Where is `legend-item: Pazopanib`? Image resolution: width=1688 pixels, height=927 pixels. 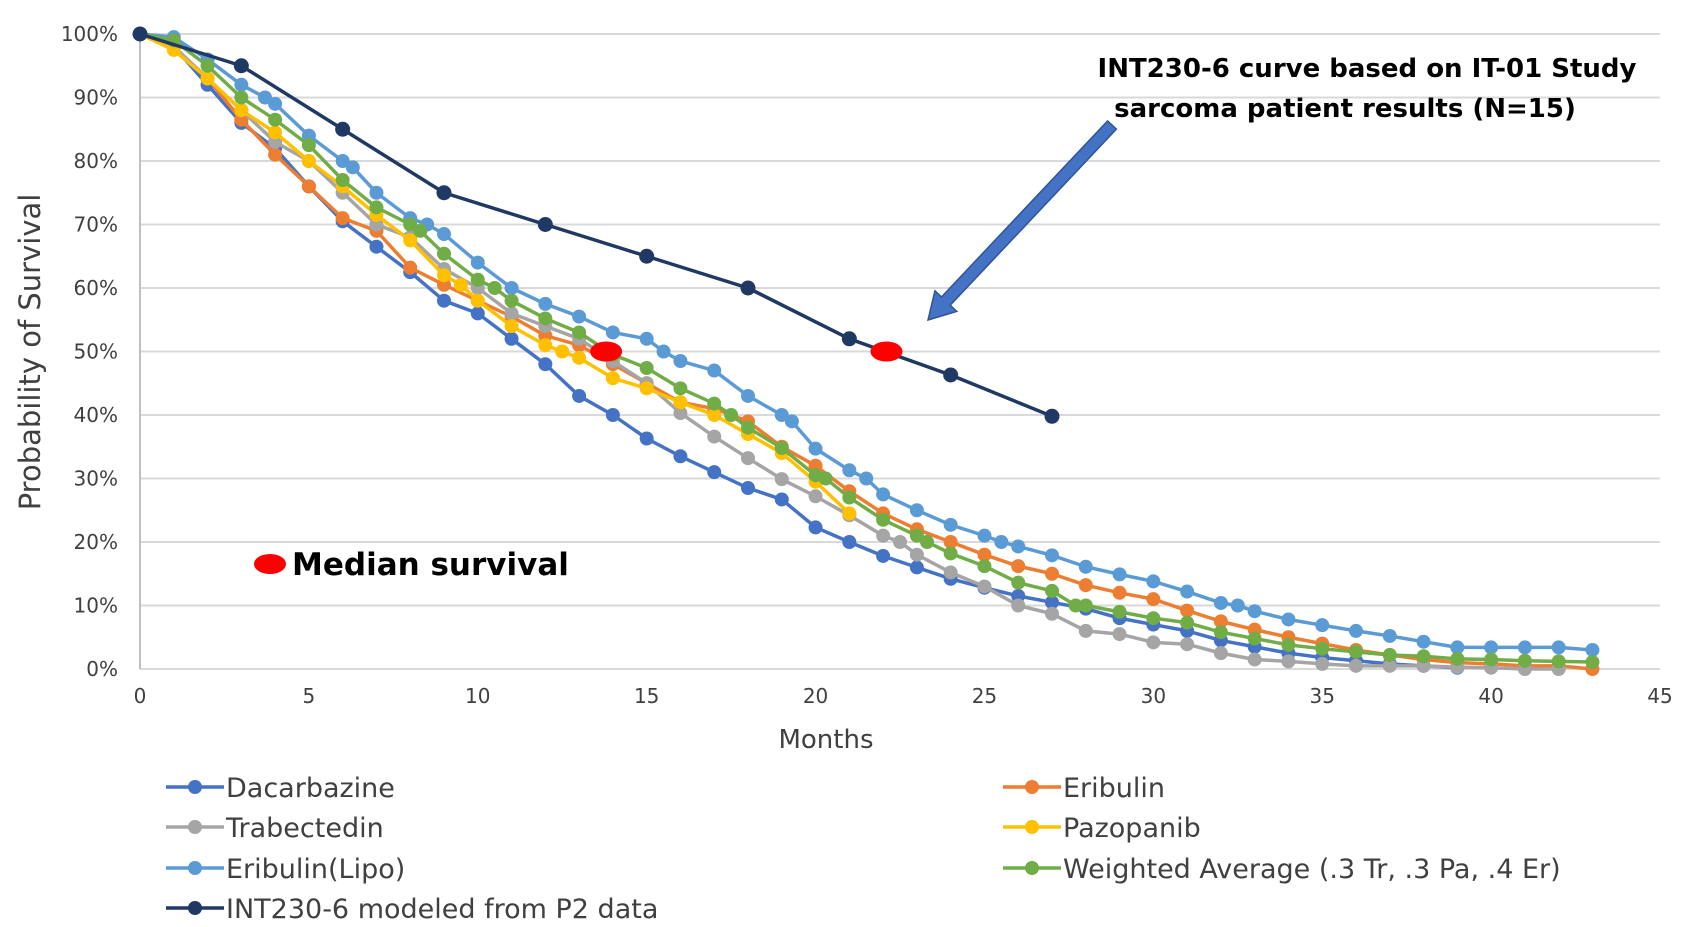 legend-item: Pazopanib is located at coordinates (1102, 828).